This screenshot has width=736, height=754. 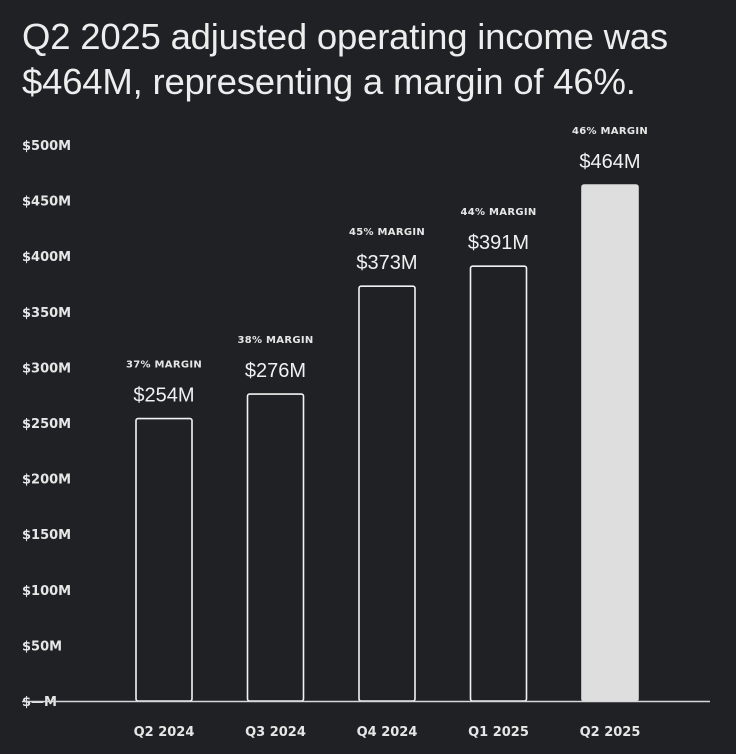 I want to click on y-tick-label: $50M, so click(x=42, y=646).